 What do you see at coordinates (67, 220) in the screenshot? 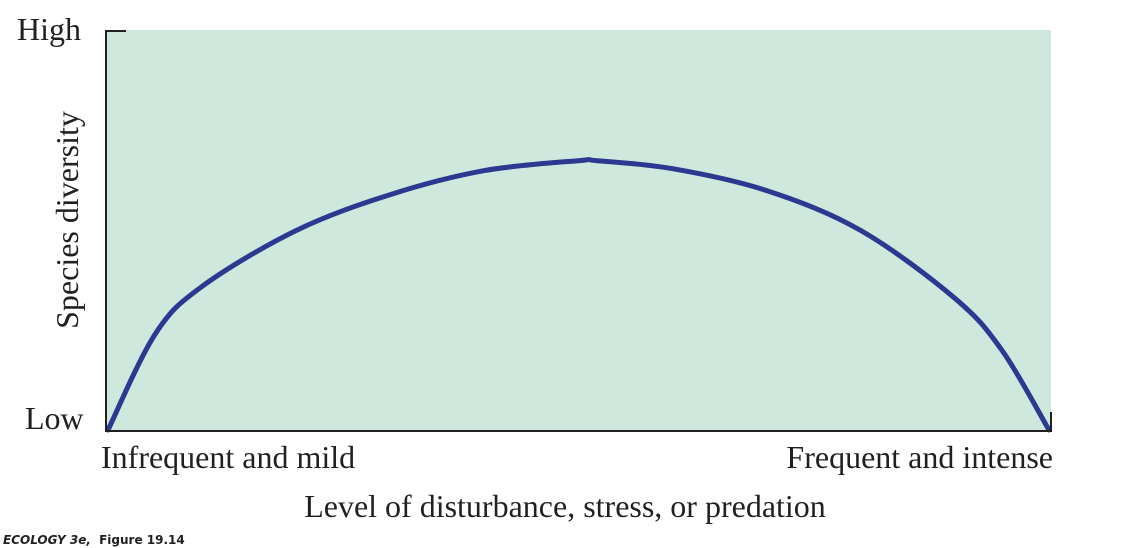
I see `y-axis-label: Species diversity` at bounding box center [67, 220].